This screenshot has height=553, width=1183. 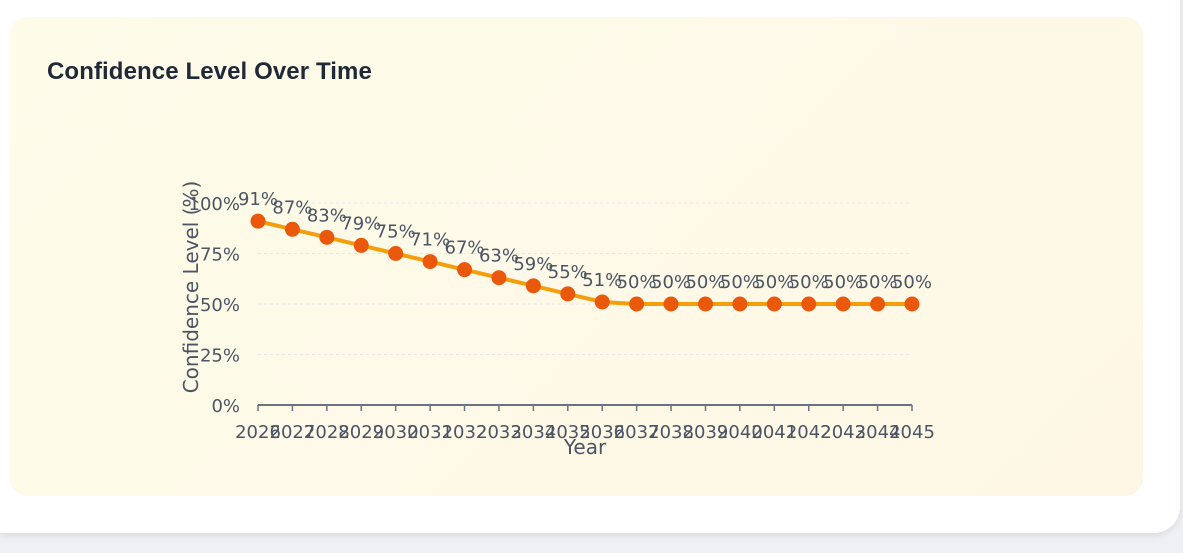 I want to click on x-axis-title: Year, so click(x=585, y=447).